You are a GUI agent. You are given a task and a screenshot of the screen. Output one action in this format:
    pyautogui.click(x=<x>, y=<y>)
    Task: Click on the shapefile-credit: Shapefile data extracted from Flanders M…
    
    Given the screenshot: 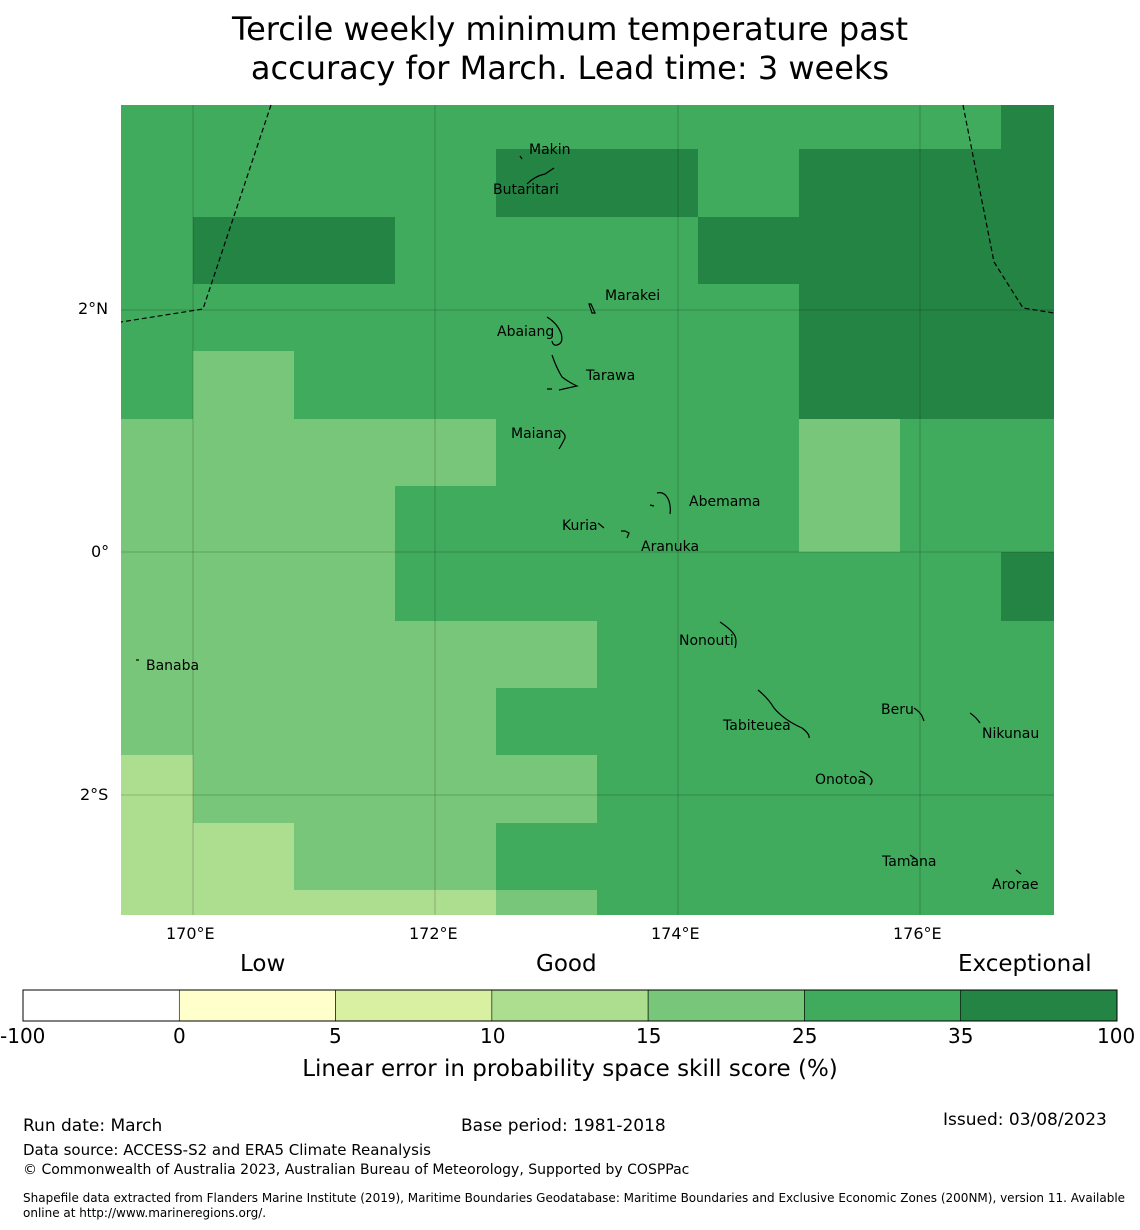 What is the action you would take?
    pyautogui.click(x=574, y=1206)
    